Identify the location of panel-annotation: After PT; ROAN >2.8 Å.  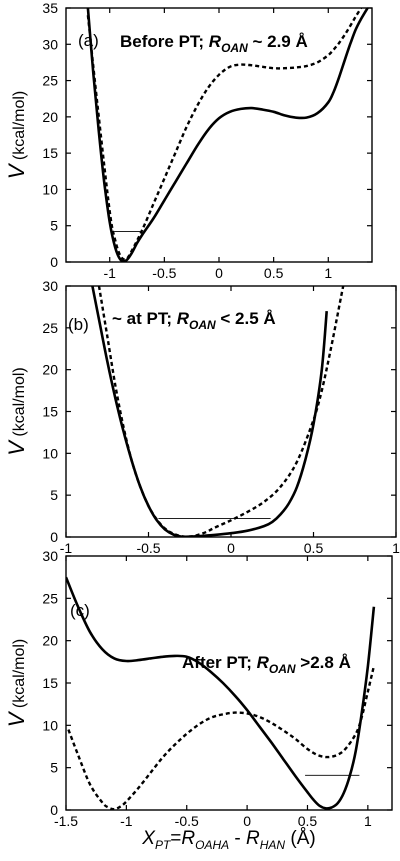
(266, 664).